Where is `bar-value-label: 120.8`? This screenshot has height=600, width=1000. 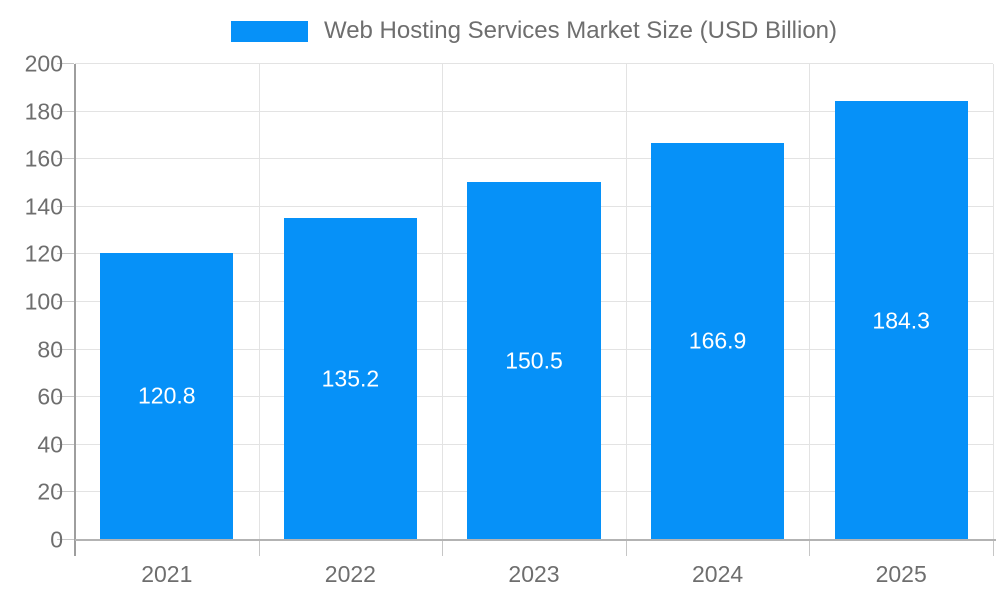
bar-value-label: 120.8 is located at coordinates (167, 395).